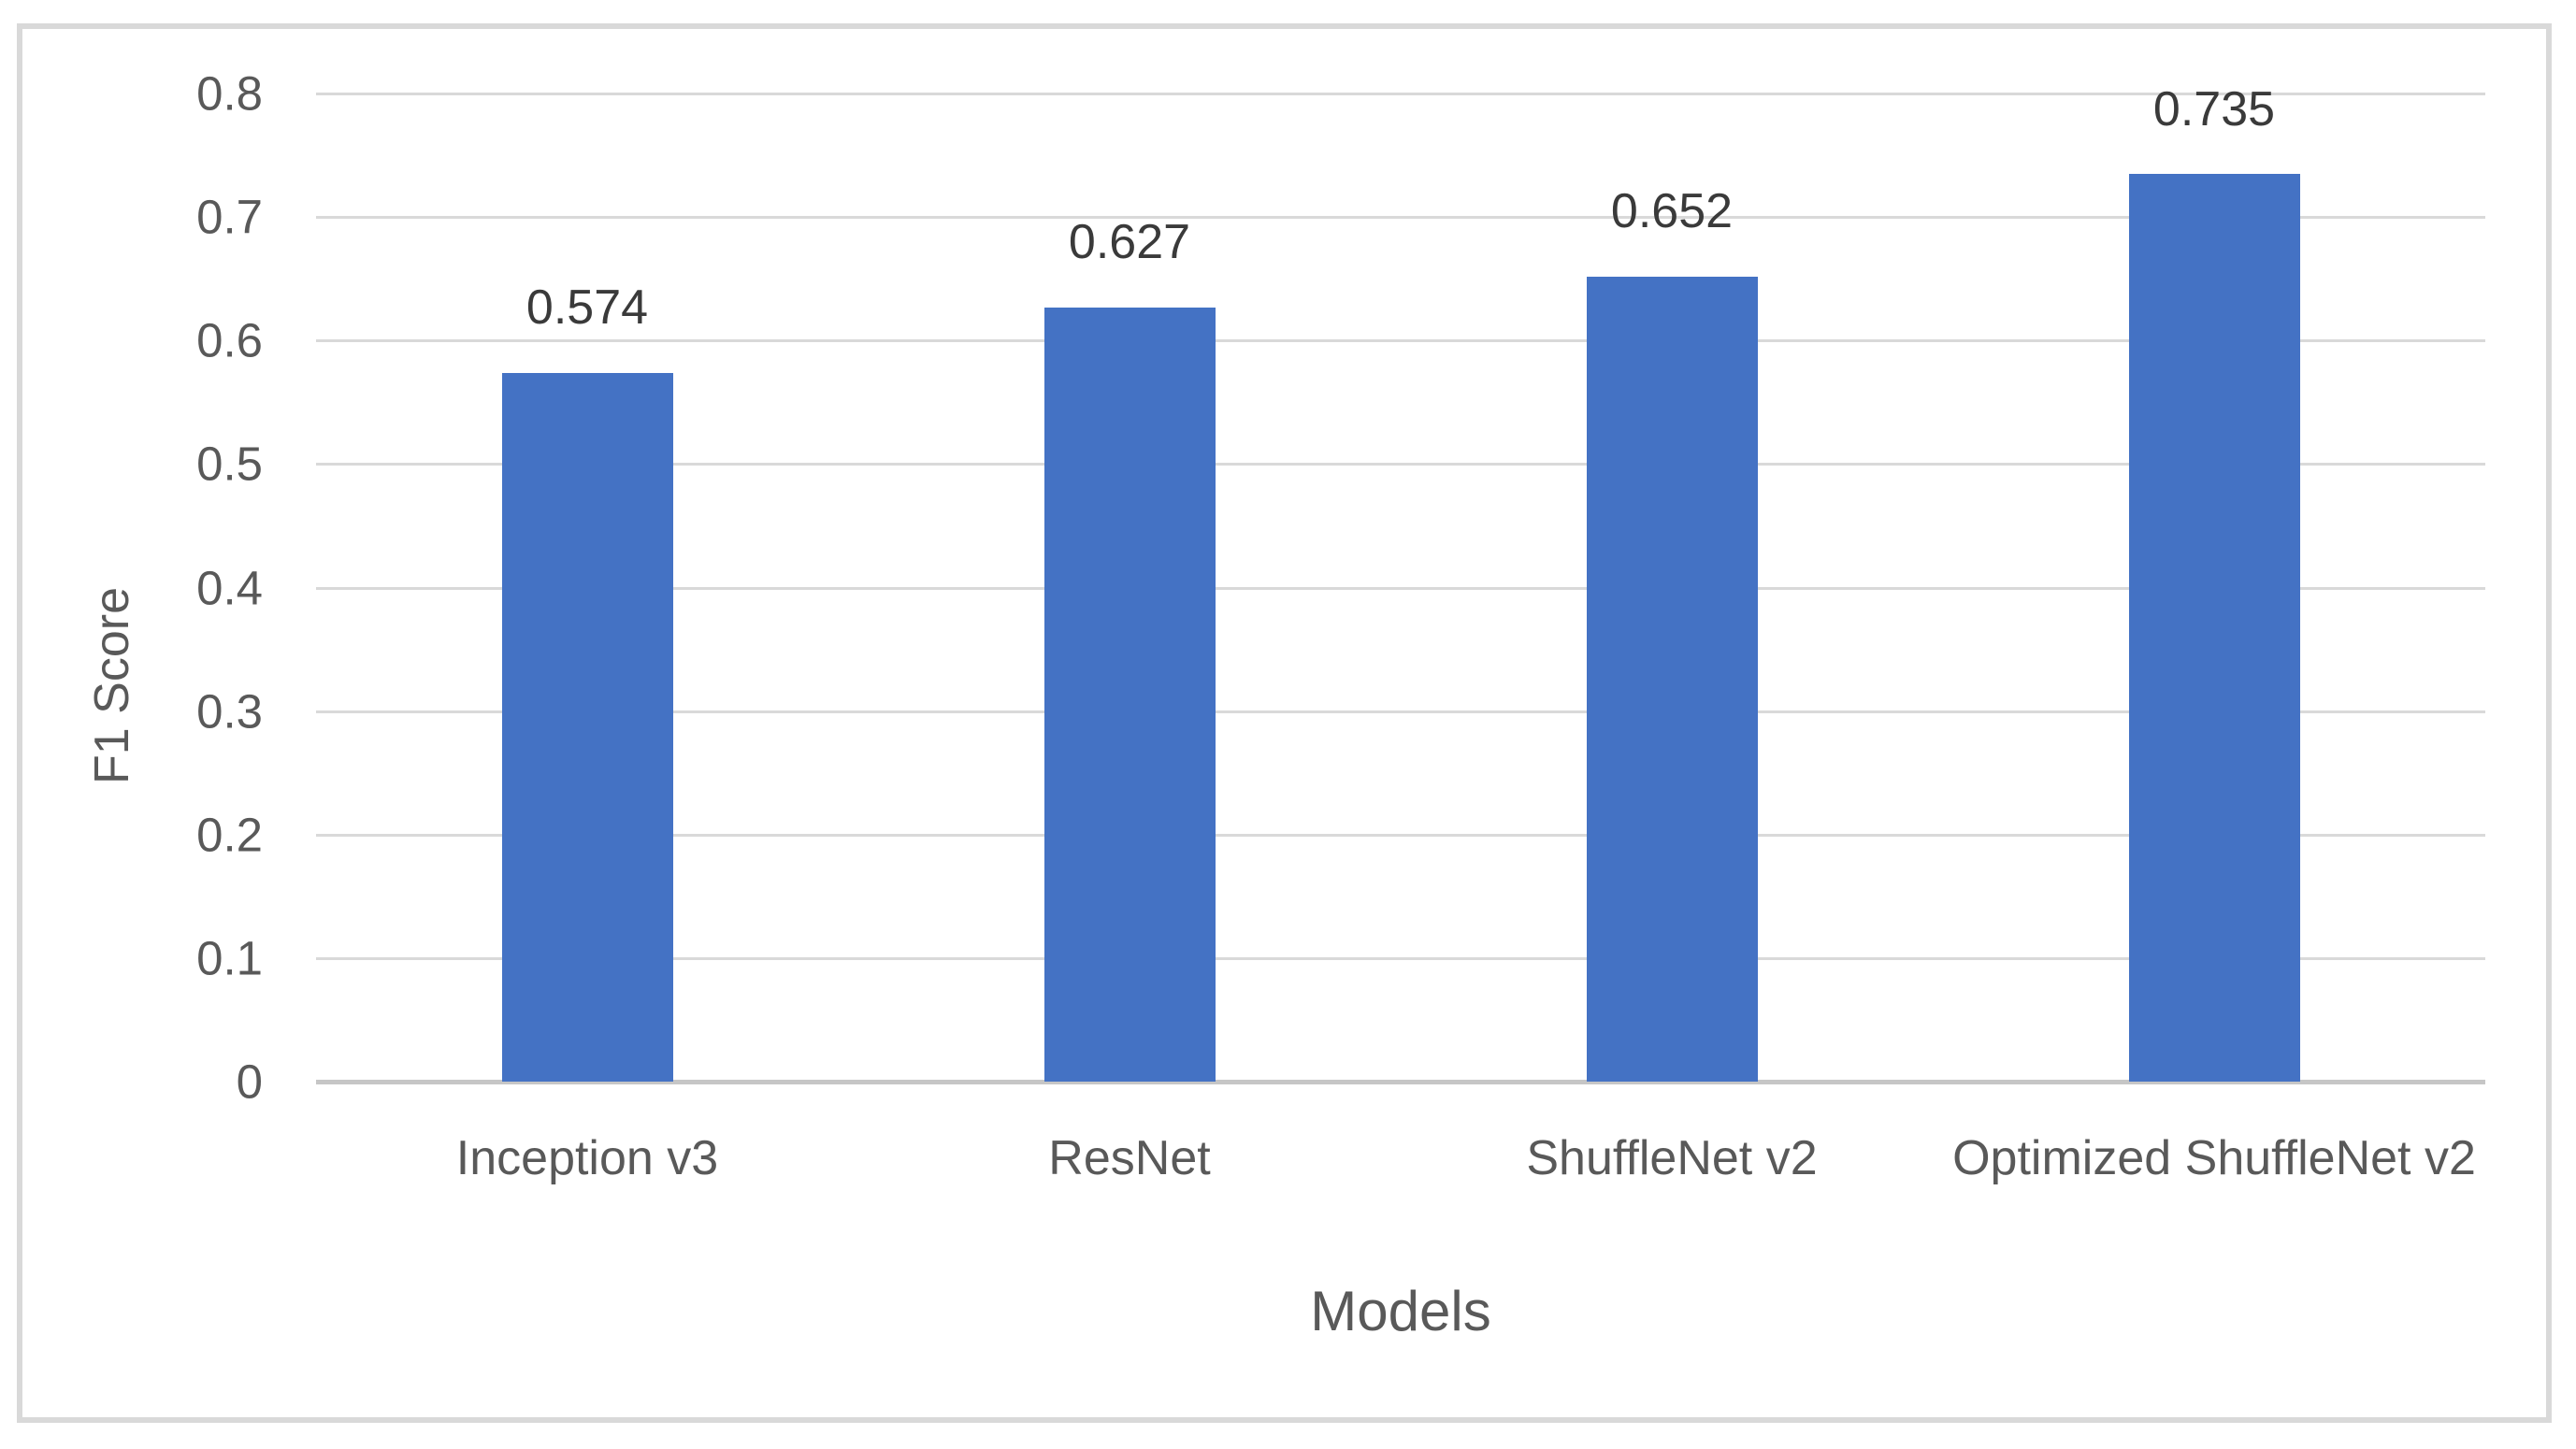  I want to click on x-category-label-optimized-shufflenet-v2: Optimized ShuffleNet v2, so click(2214, 1159).